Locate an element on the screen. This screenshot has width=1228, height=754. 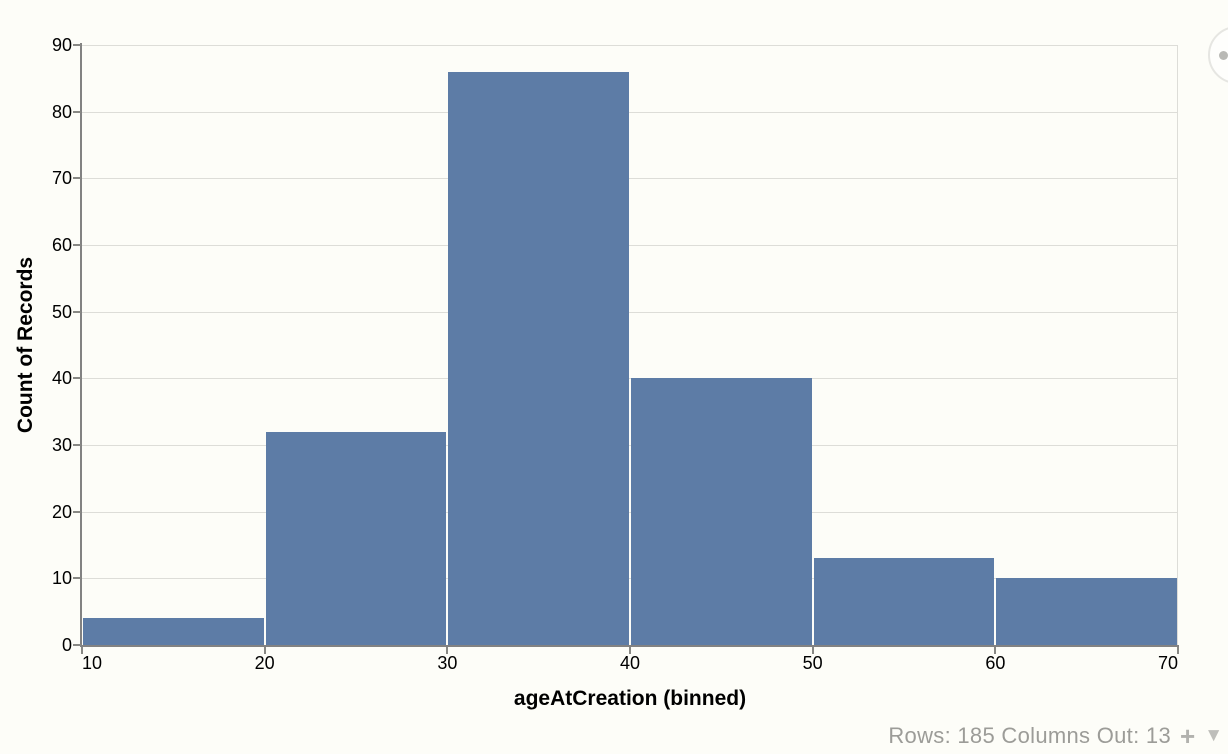
y-tick-label: 0 is located at coordinates (66, 645).